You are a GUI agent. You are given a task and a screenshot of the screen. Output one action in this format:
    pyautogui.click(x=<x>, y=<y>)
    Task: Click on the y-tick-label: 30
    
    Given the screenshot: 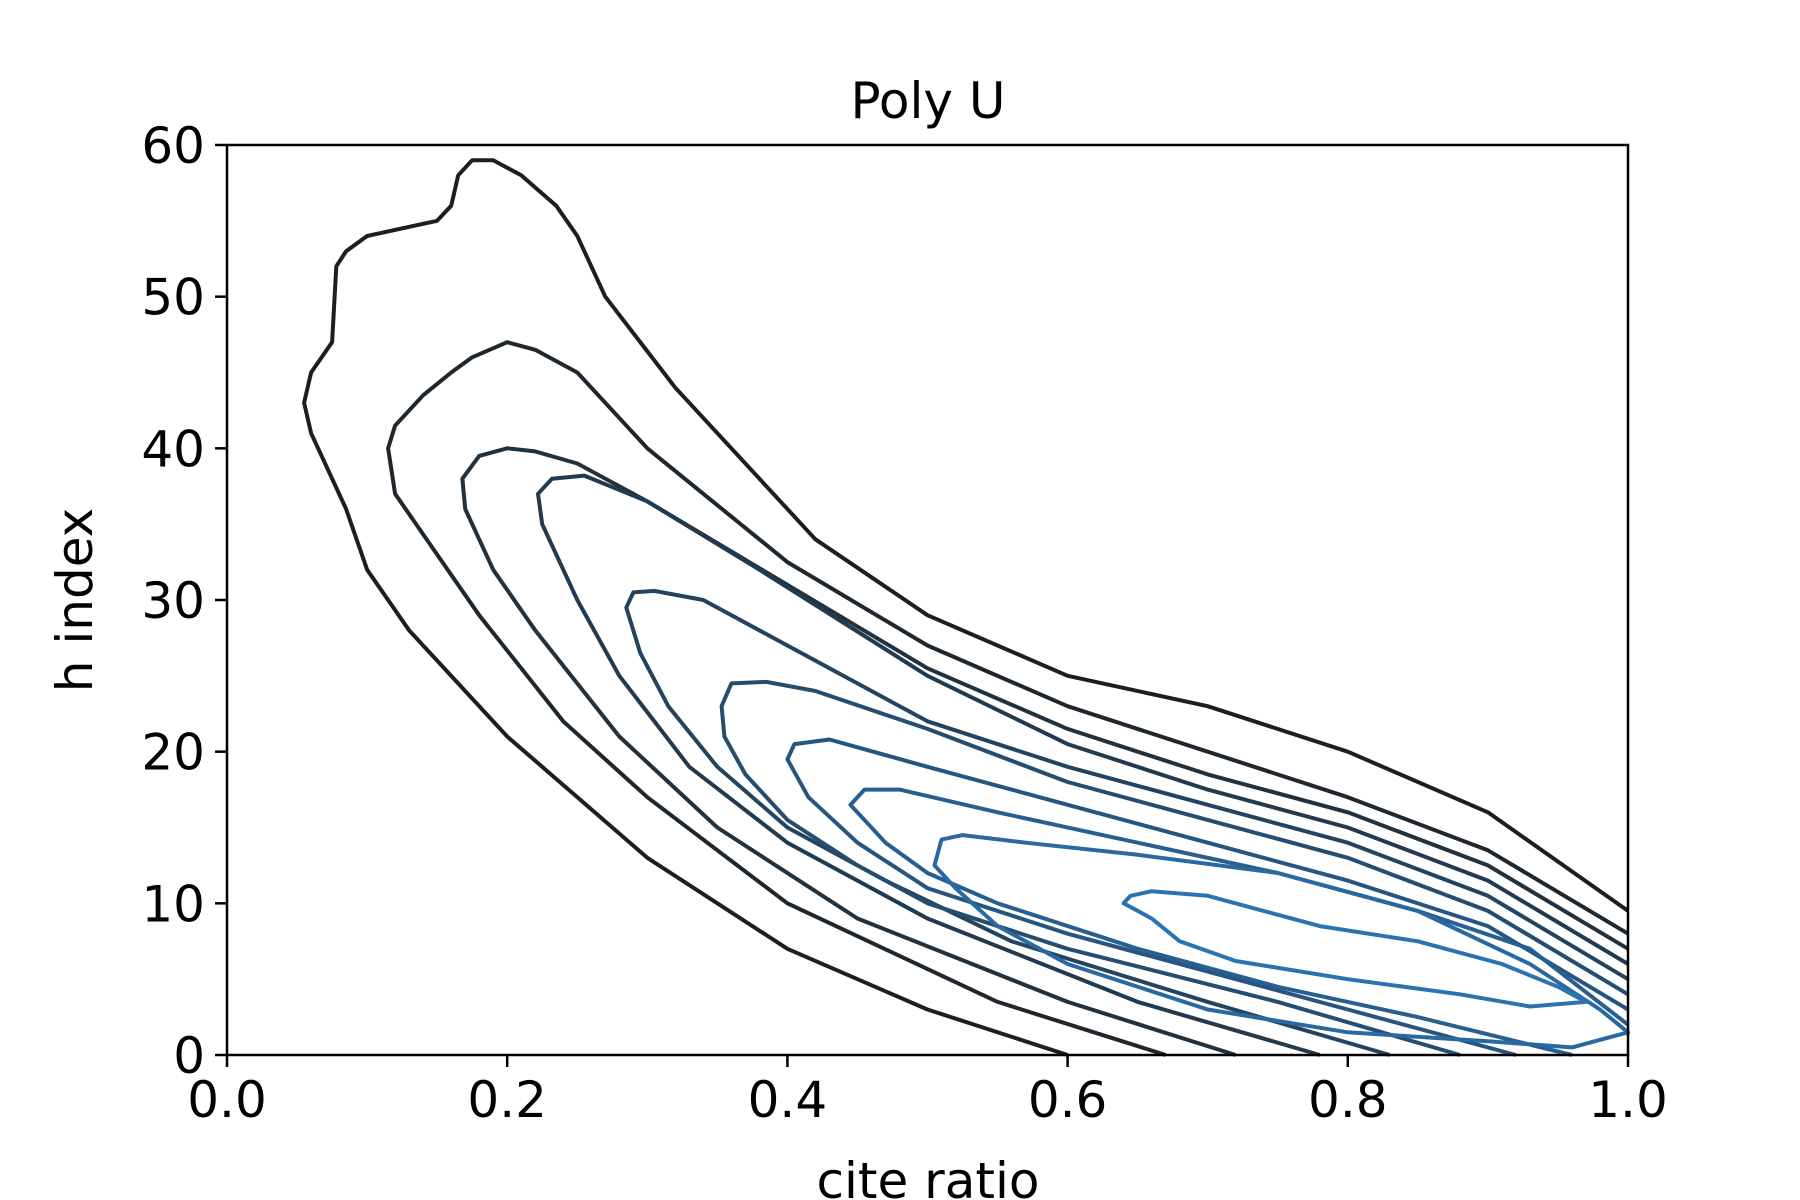 What is the action you would take?
    pyautogui.click(x=173, y=601)
    